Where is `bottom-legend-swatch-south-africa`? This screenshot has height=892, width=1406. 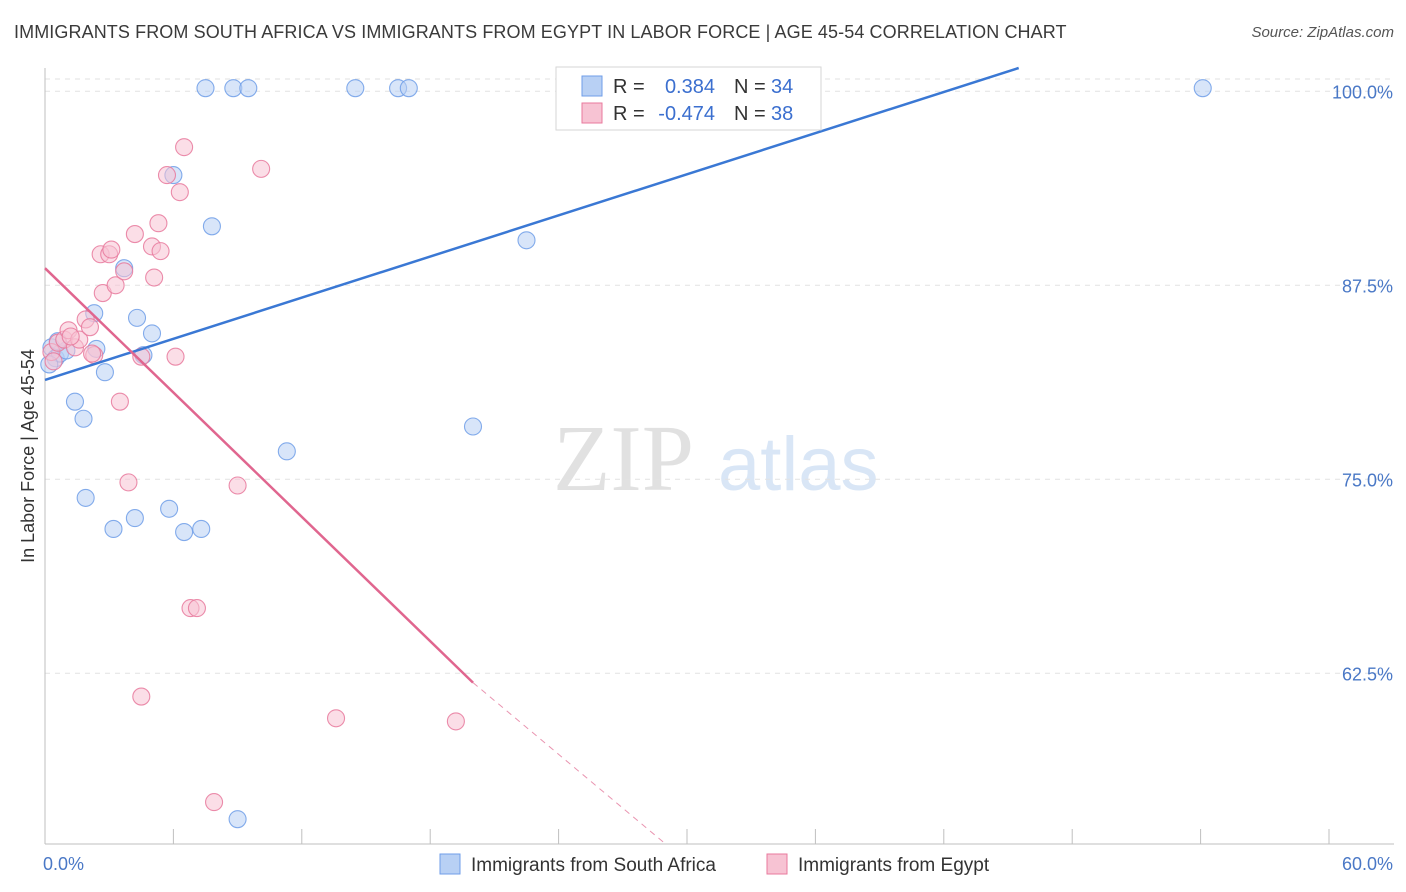
bottom-legend-swatch-south-africa is located at coordinates (450, 864).